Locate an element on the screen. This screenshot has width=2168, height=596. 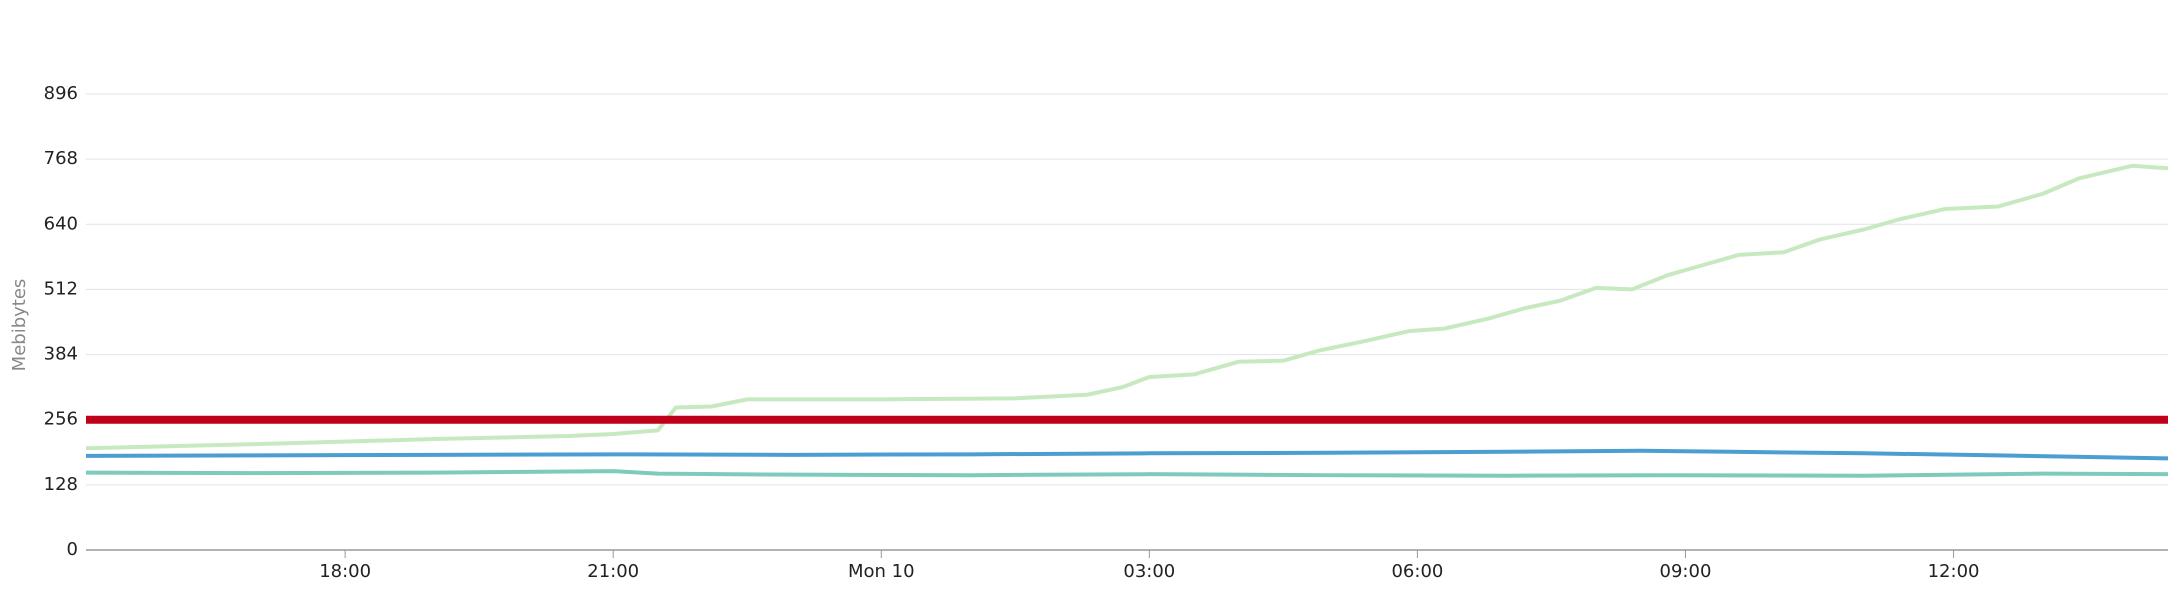
y-tick-label: 384 is located at coordinates (61, 354).